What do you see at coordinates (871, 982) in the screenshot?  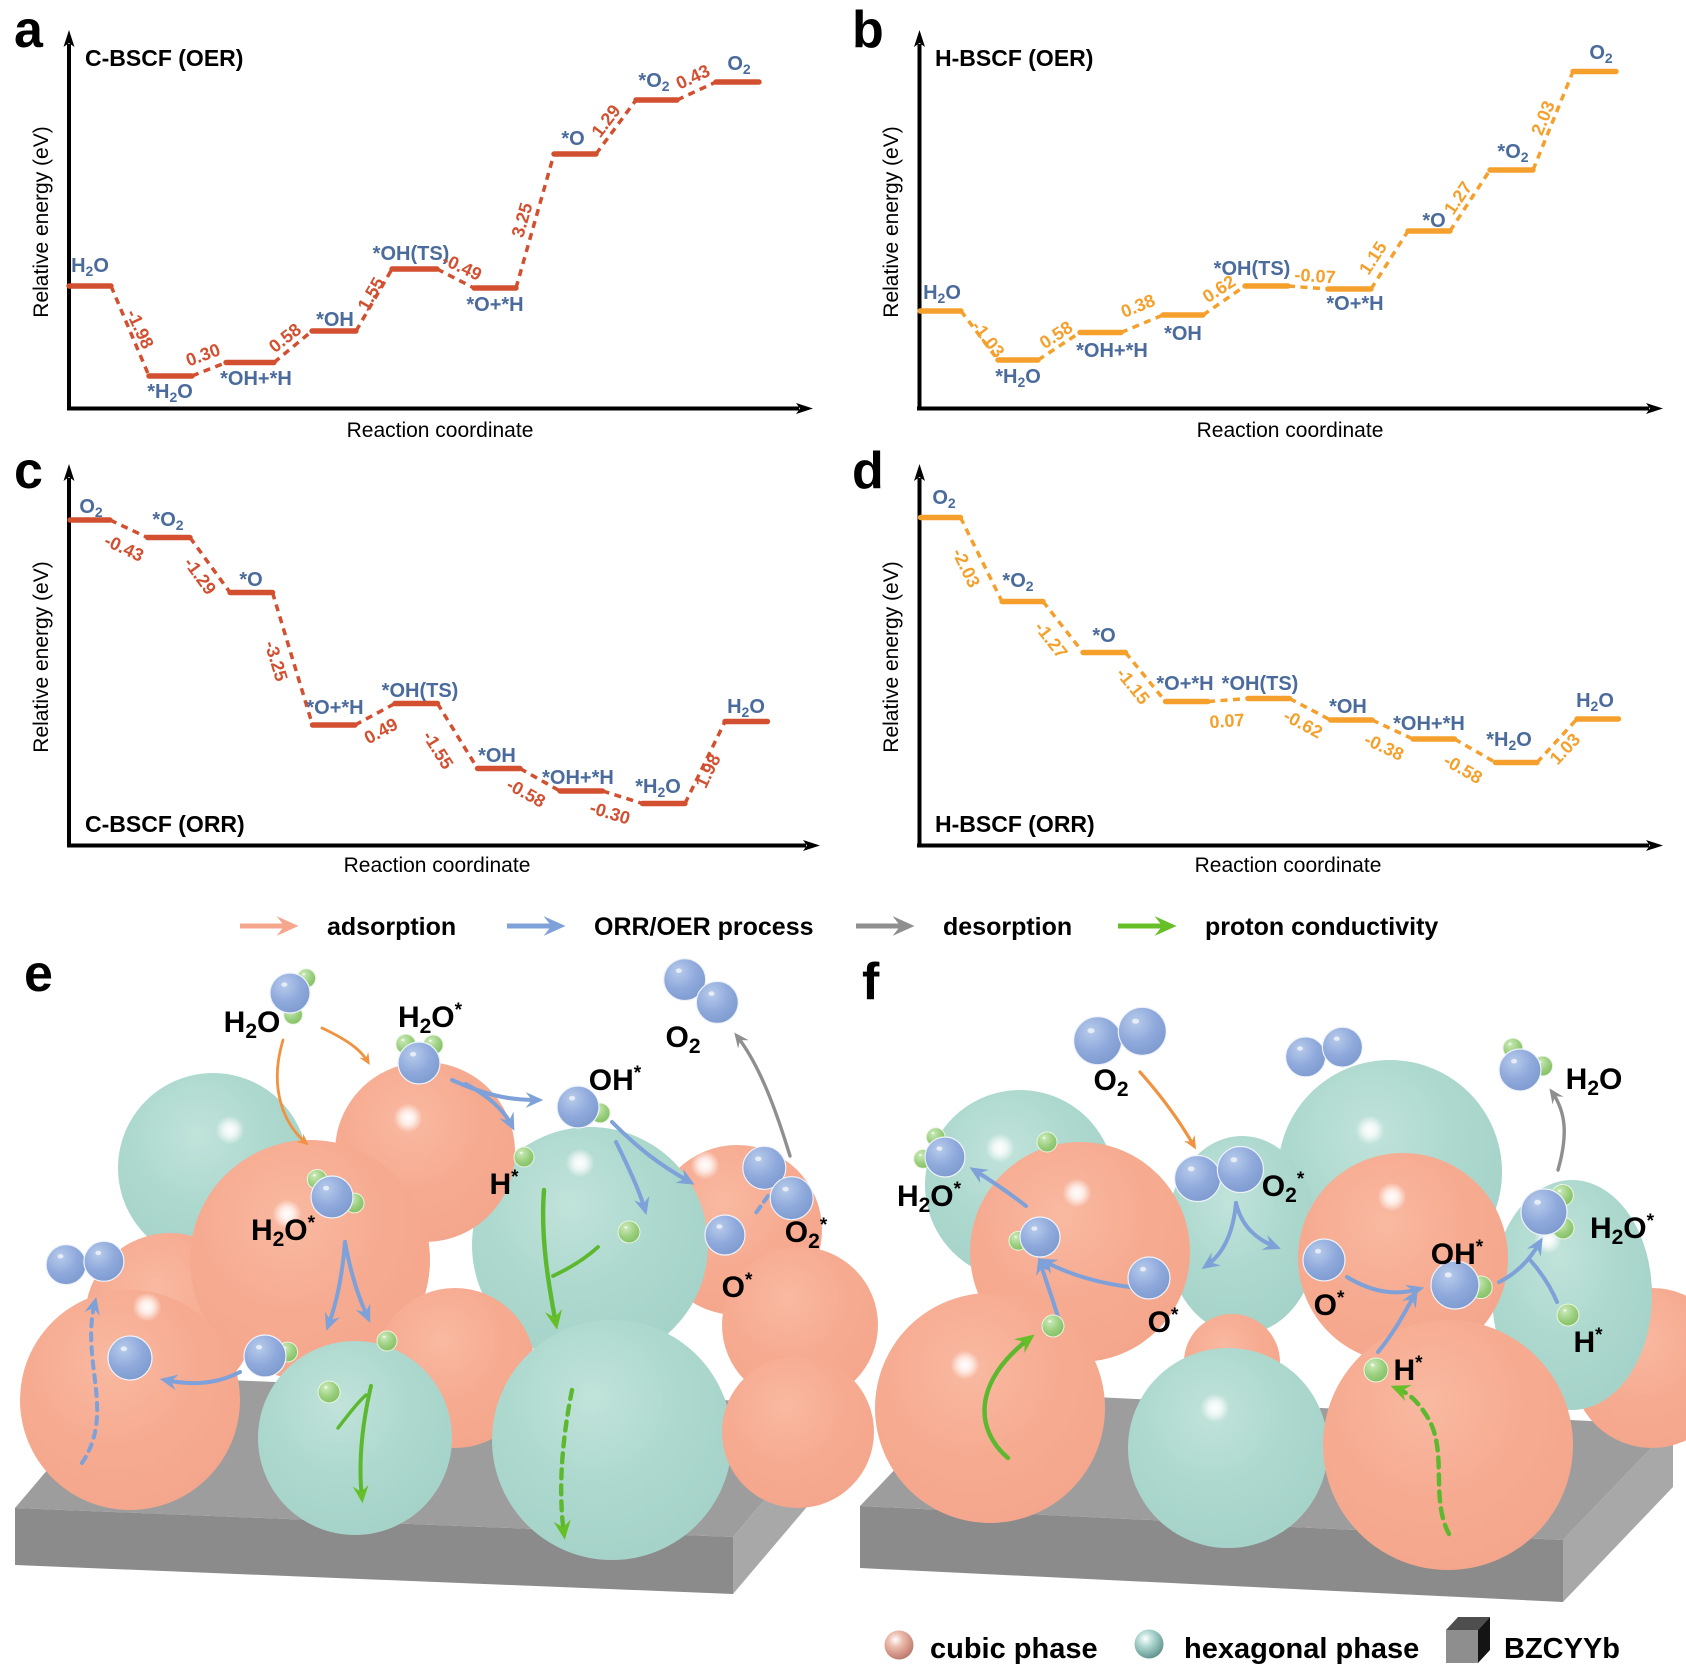 I see `svg-text: f` at bounding box center [871, 982].